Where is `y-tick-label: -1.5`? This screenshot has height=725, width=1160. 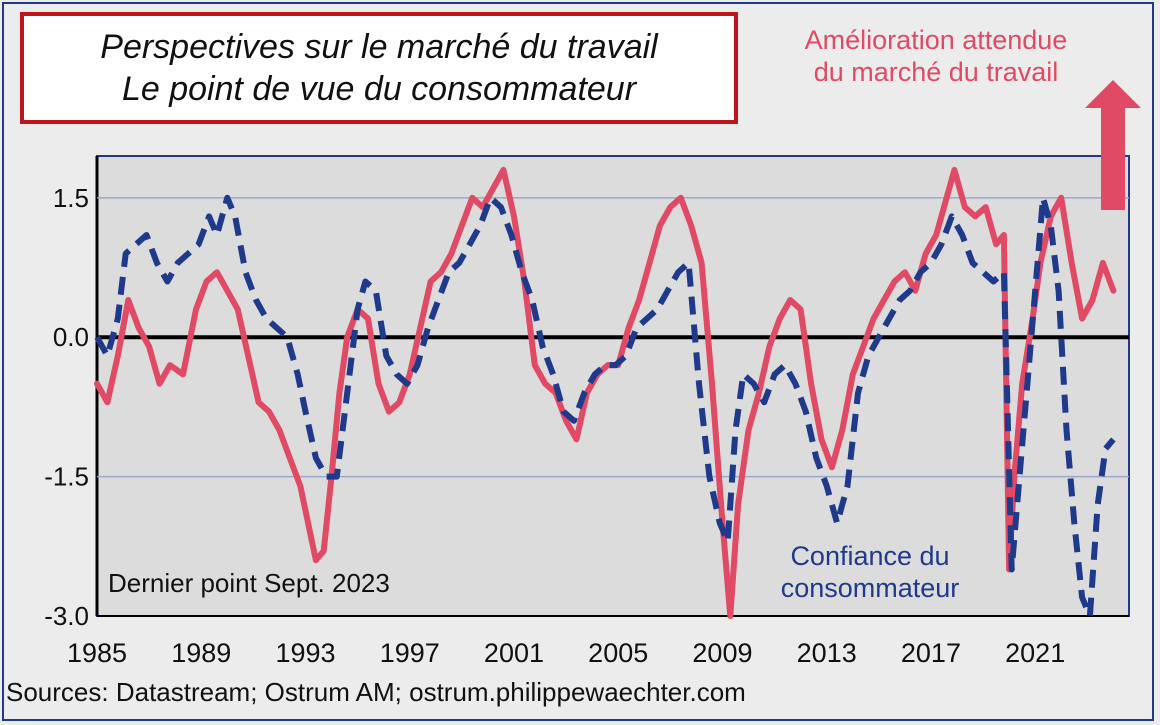
y-tick-label: -1.5 is located at coordinates (66, 477).